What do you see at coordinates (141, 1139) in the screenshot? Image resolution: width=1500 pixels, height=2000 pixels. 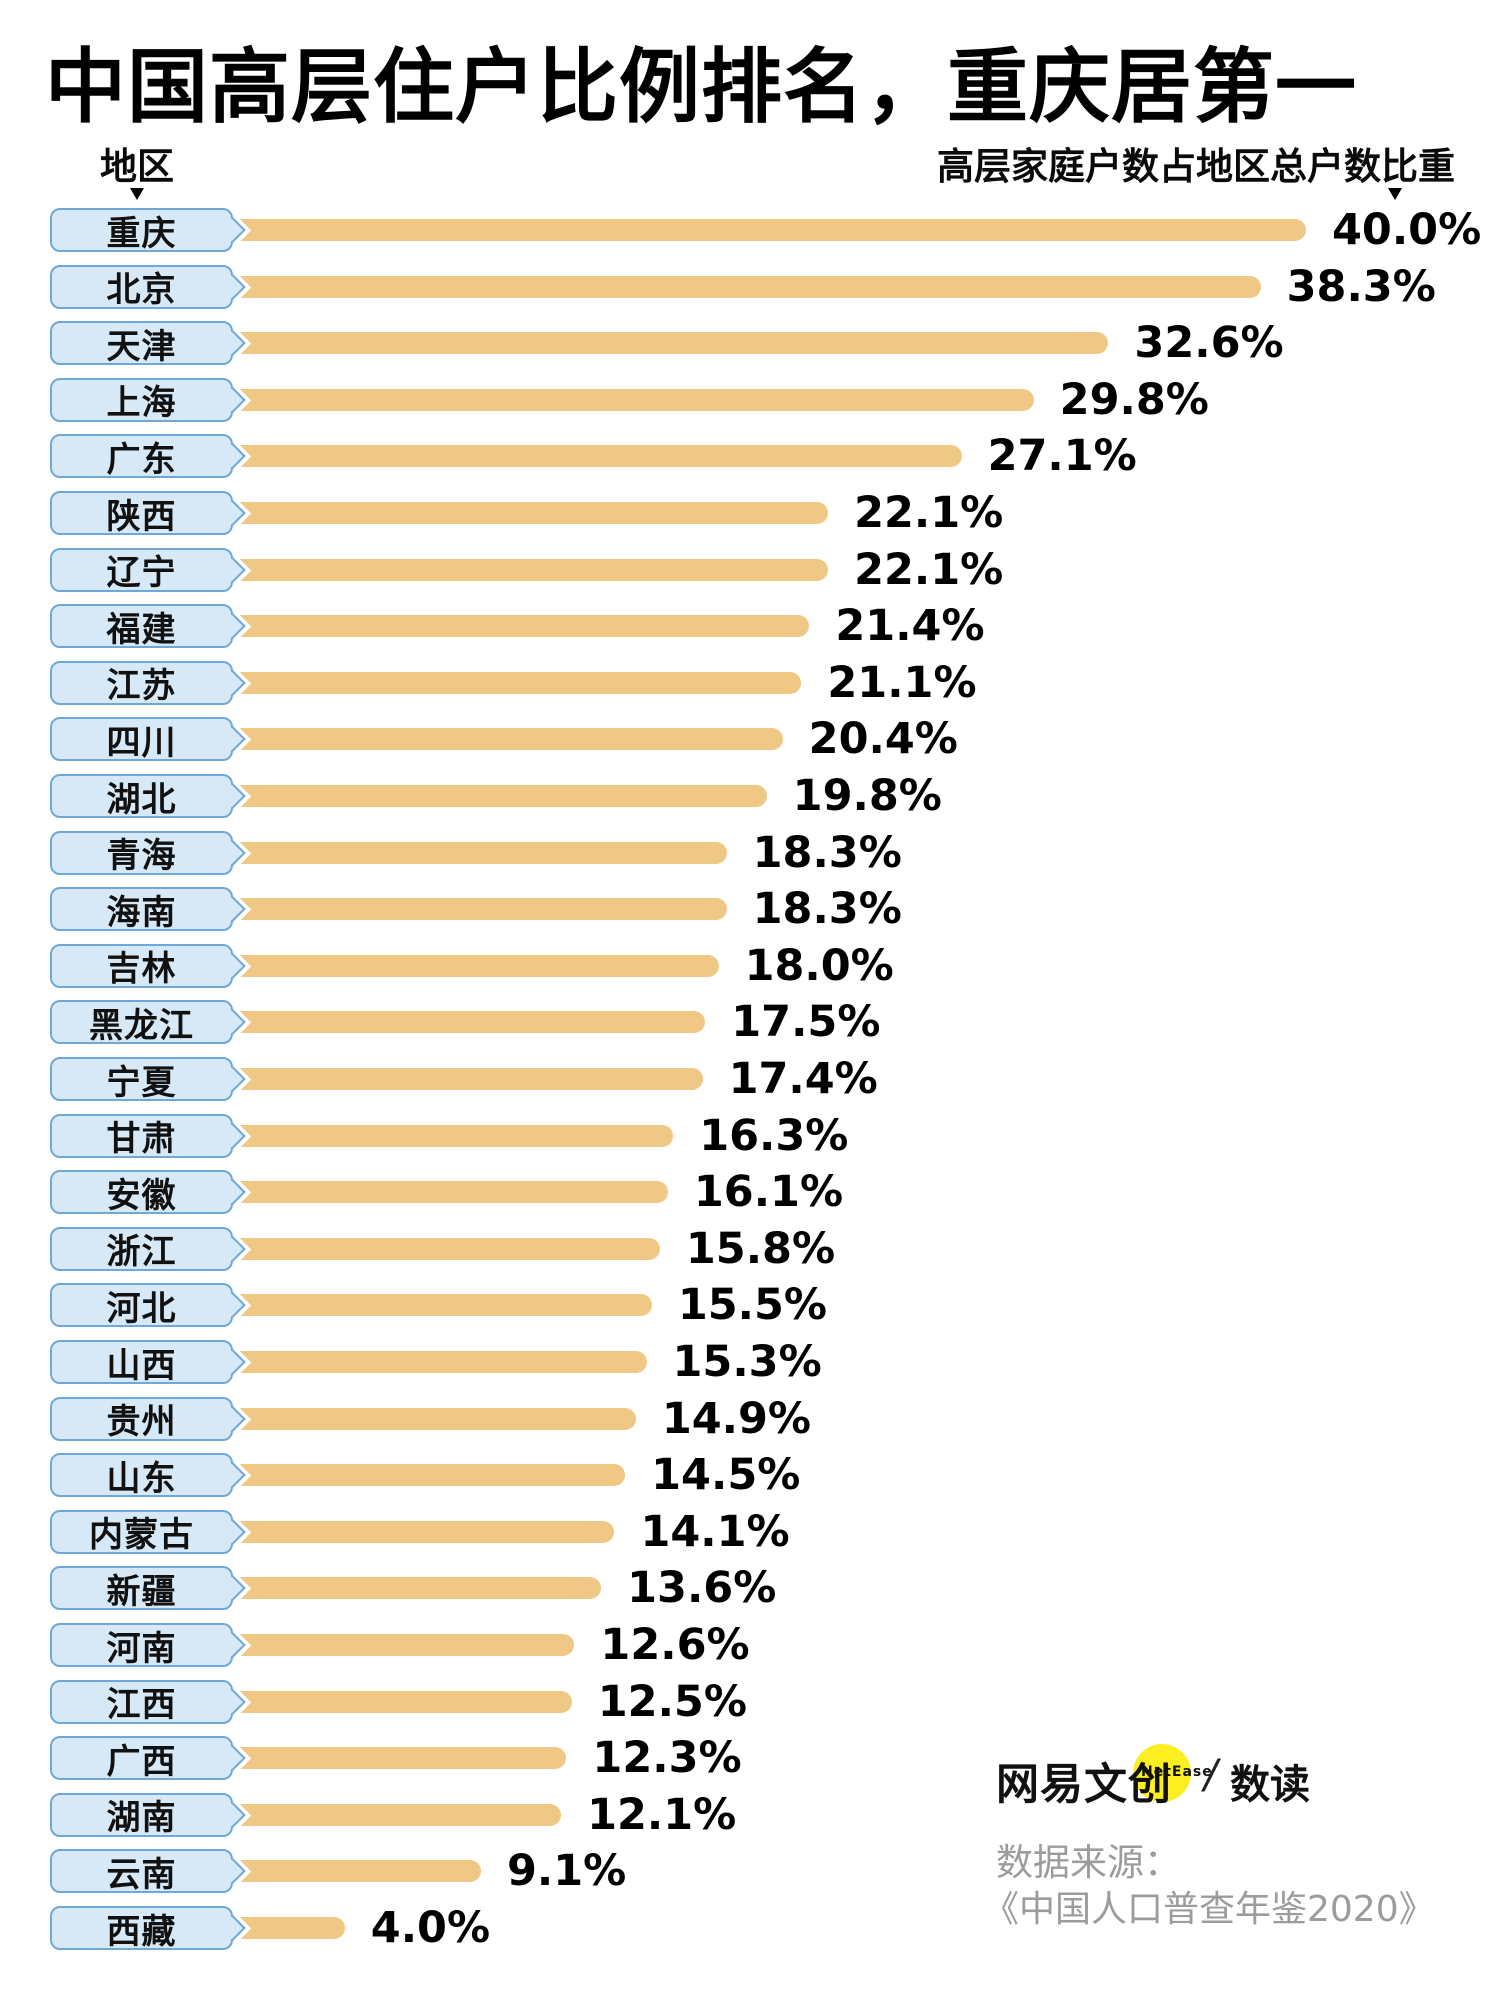 I see `region-label: 甘肃` at bounding box center [141, 1139].